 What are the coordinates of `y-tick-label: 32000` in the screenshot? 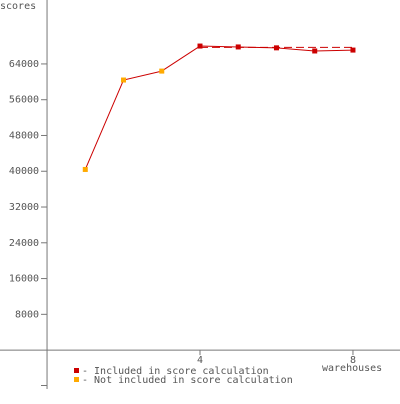 It's located at (24, 207).